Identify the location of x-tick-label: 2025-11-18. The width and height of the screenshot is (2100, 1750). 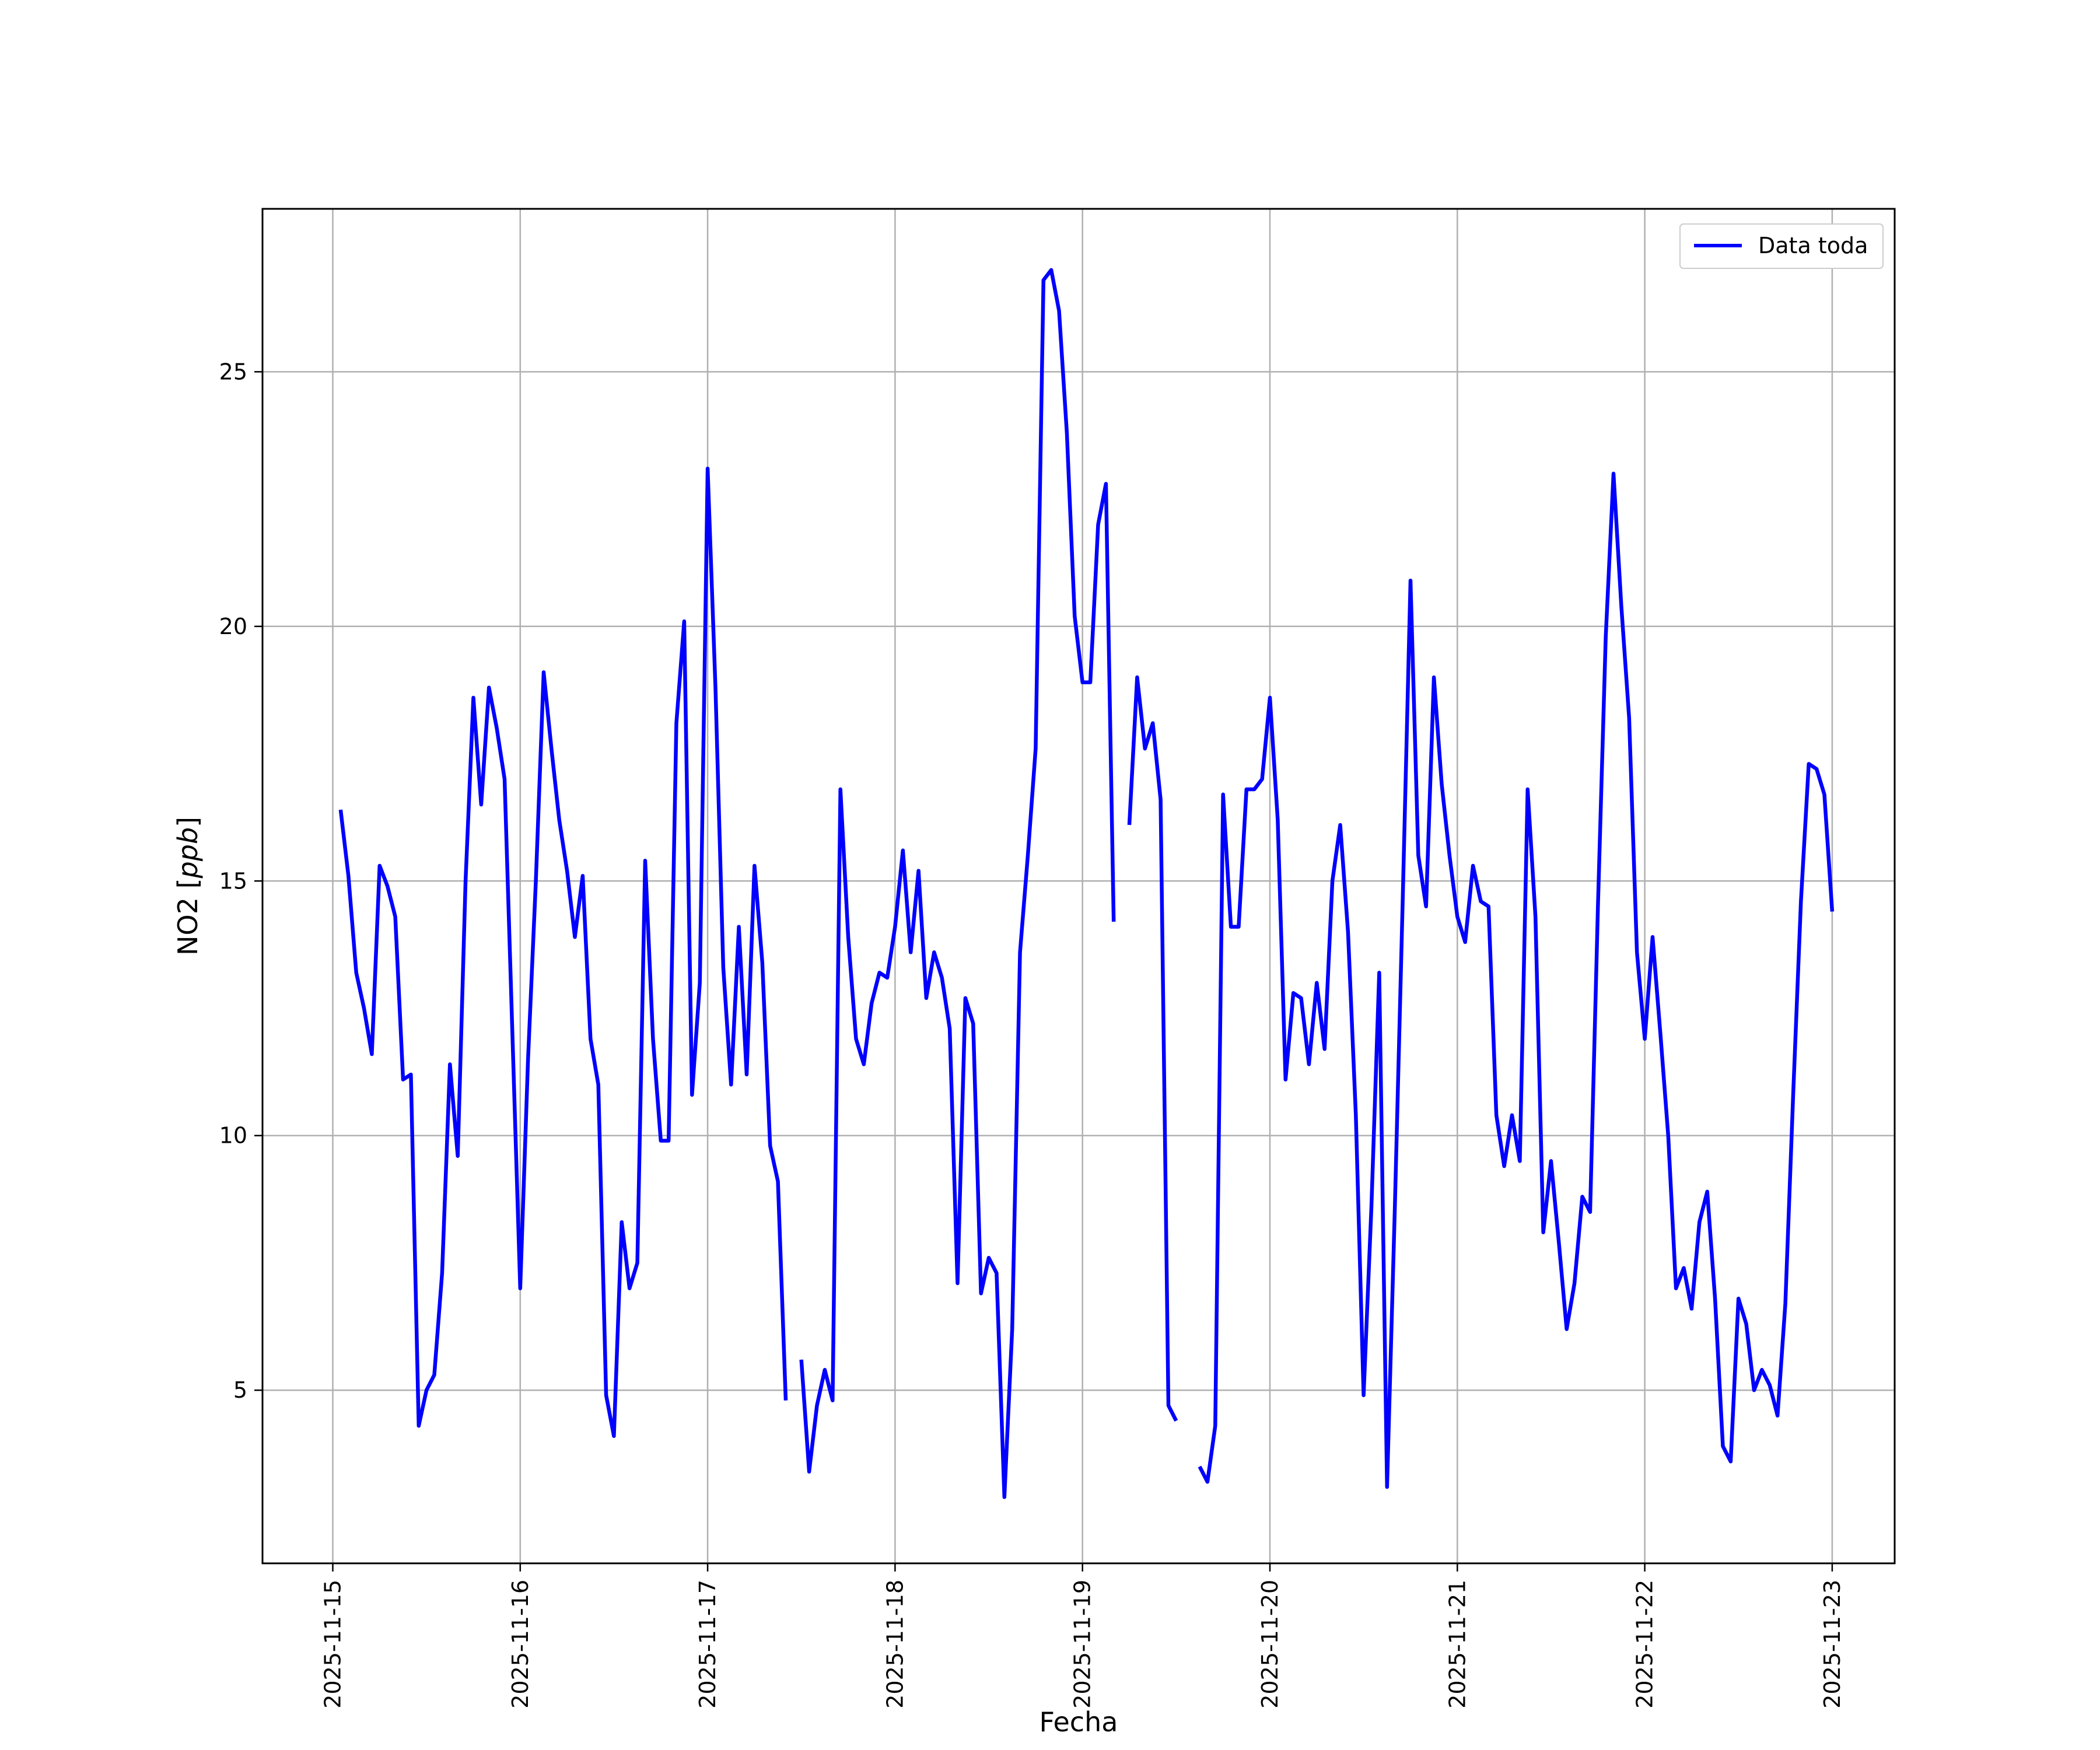
(895, 1644).